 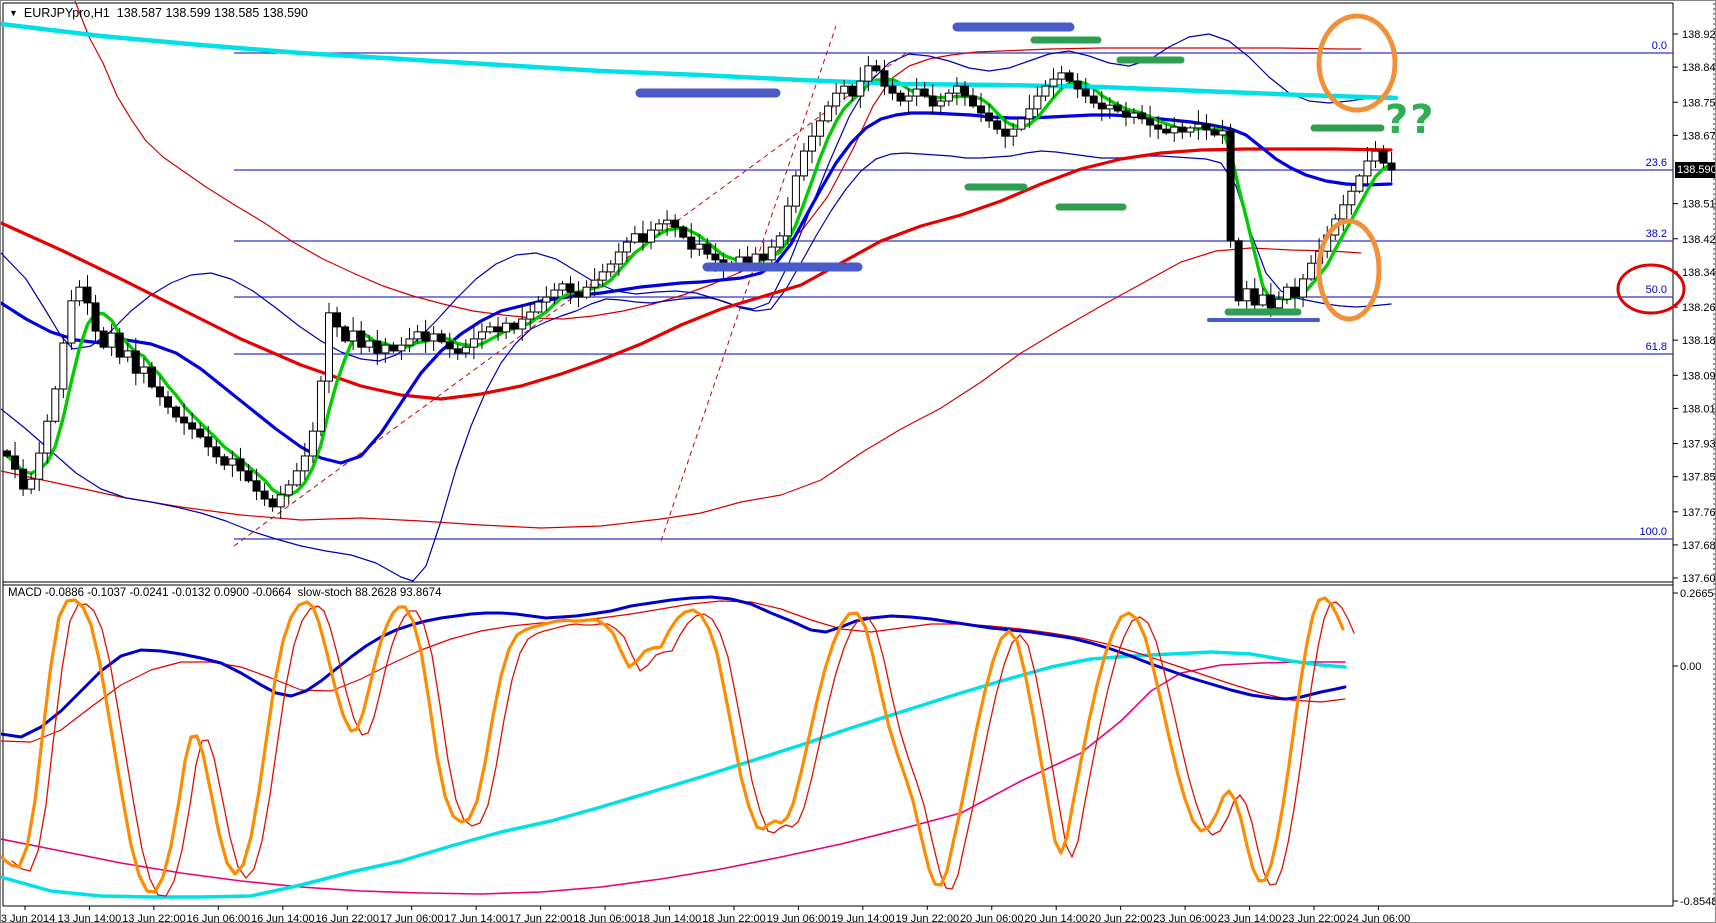 I want to click on fib-label: 100.0, so click(x=1653, y=532).